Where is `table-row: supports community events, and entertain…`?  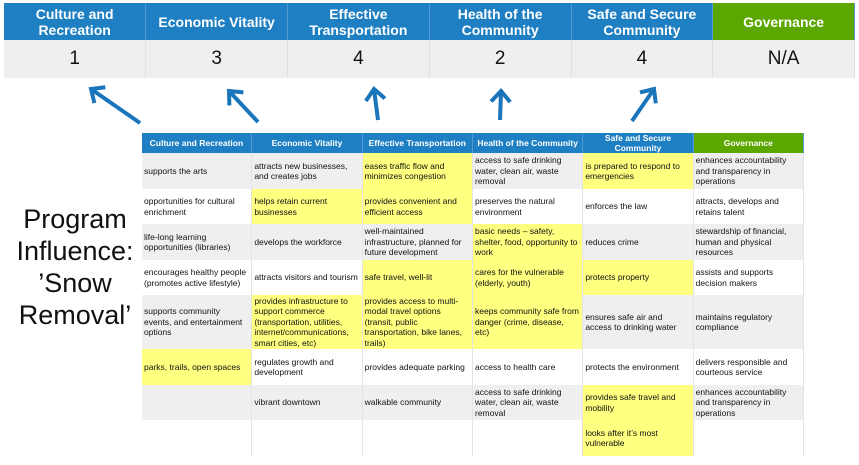 table-row: supports community events, and entertain… is located at coordinates (472, 322).